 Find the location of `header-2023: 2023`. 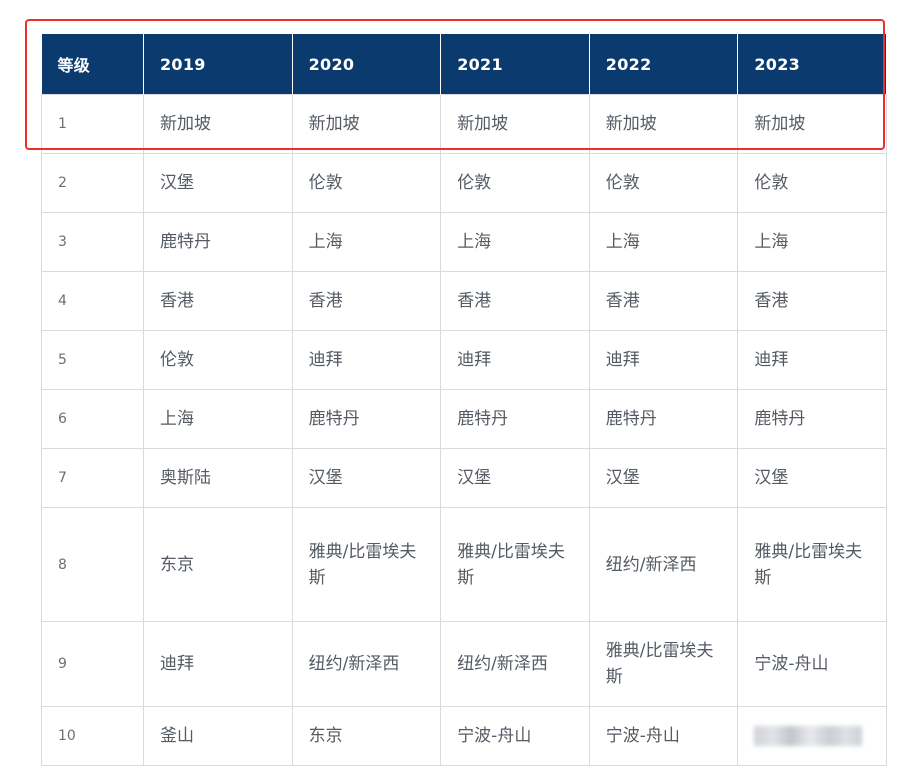

header-2023: 2023 is located at coordinates (812, 64).